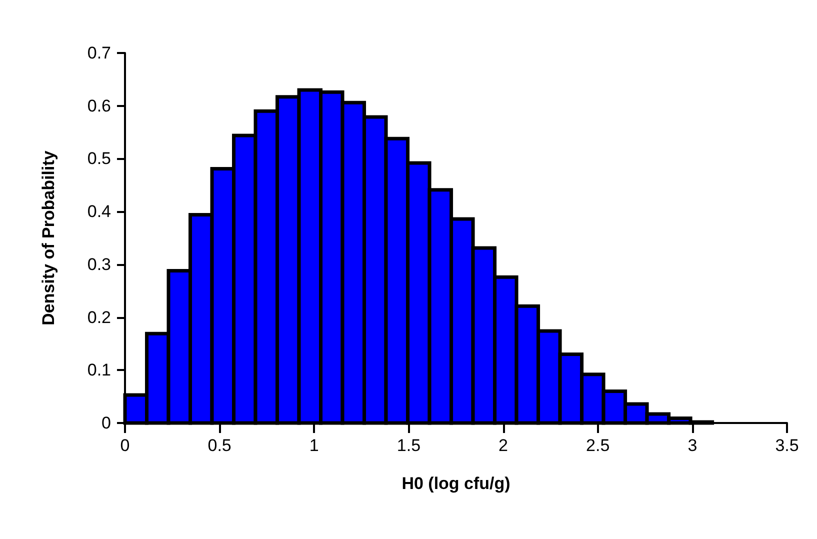 Image resolution: width=817 pixels, height=539 pixels. What do you see at coordinates (48, 238) in the screenshot?
I see `y-axis-title: Density of Probability` at bounding box center [48, 238].